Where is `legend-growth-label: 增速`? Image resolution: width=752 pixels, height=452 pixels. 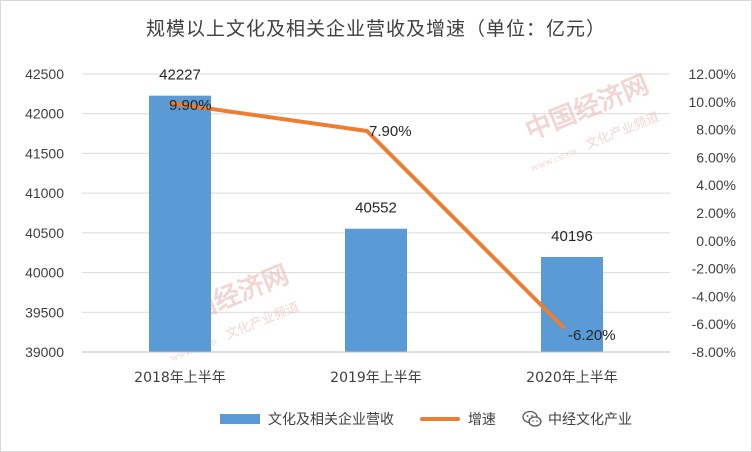
legend-growth-label: 增速 is located at coordinates (482, 420).